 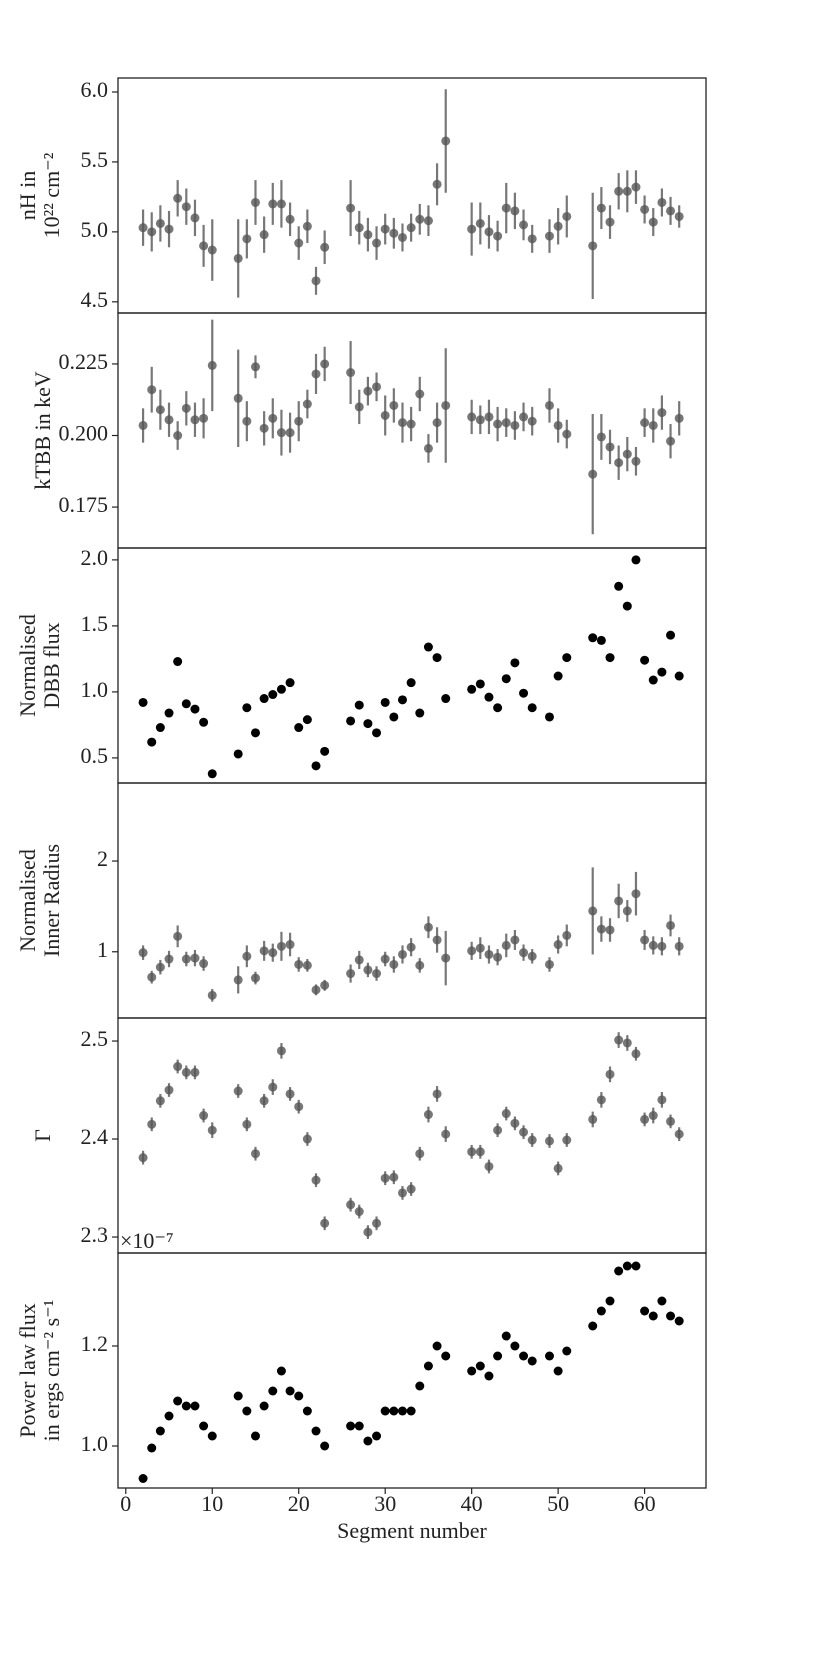 What do you see at coordinates (95, 1038) in the screenshot?
I see `y-tick-label: 2.5` at bounding box center [95, 1038].